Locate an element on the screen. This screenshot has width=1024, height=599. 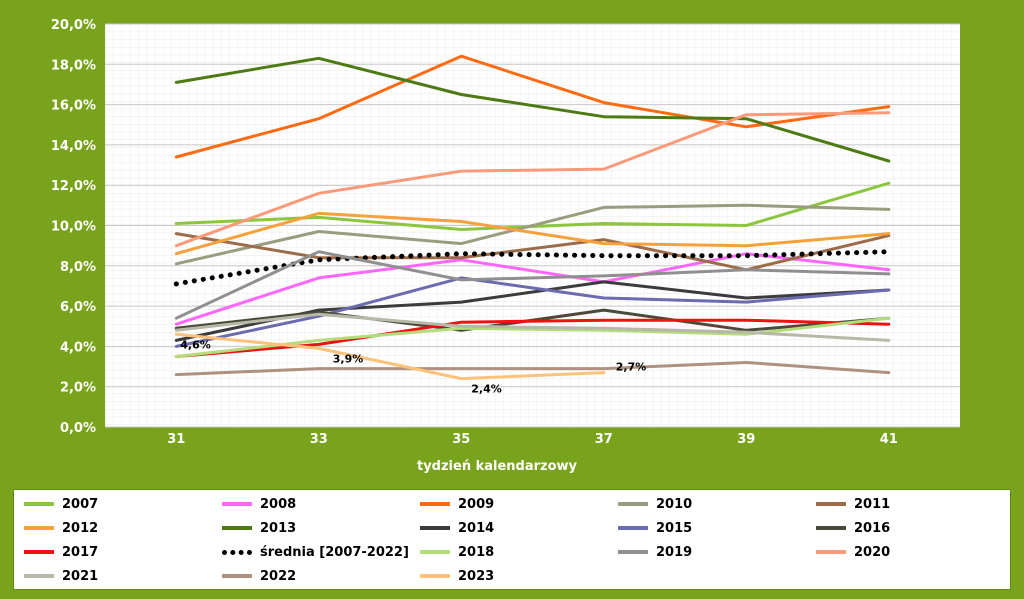
data-label: 4,6% is located at coordinates (195, 344).